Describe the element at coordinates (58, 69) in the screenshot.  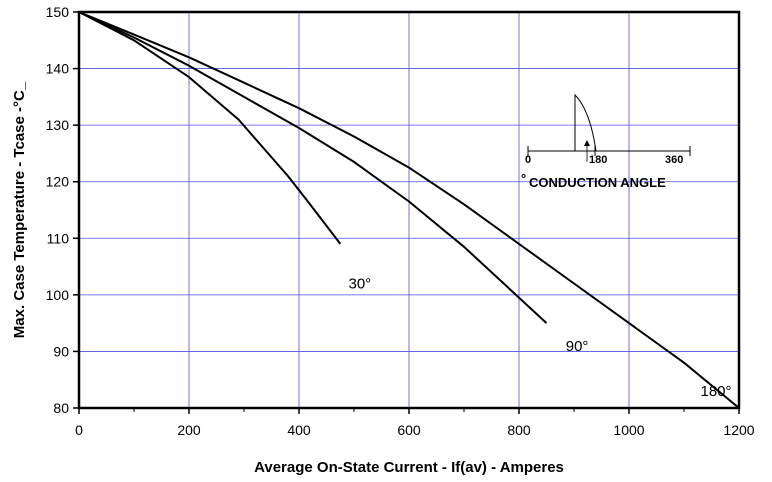
I see `y-tick-label: 140` at that location.